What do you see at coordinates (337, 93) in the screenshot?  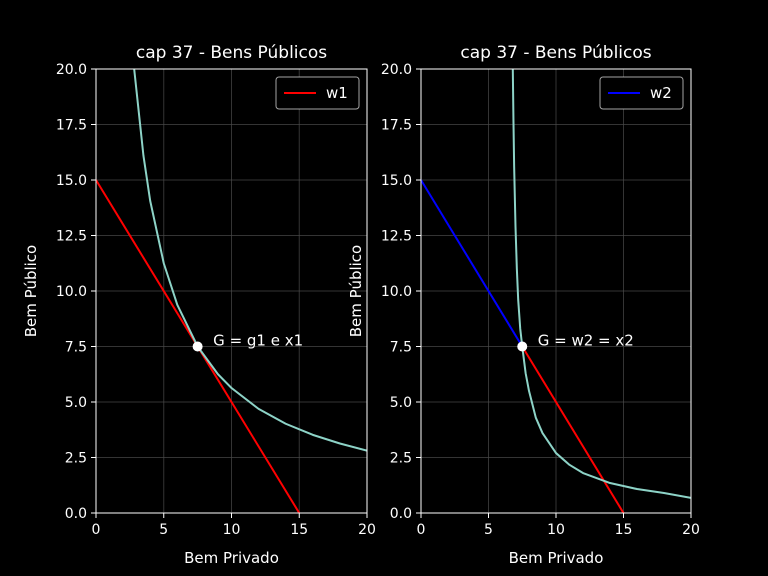 I see `legend-label: w1` at bounding box center [337, 93].